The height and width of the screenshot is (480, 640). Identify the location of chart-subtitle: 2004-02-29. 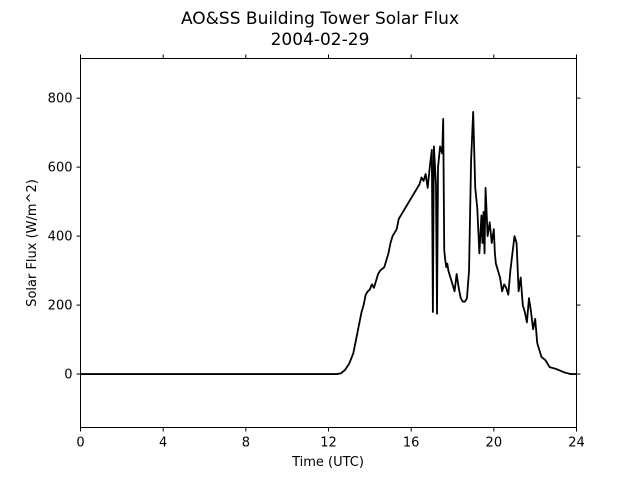
(320, 40).